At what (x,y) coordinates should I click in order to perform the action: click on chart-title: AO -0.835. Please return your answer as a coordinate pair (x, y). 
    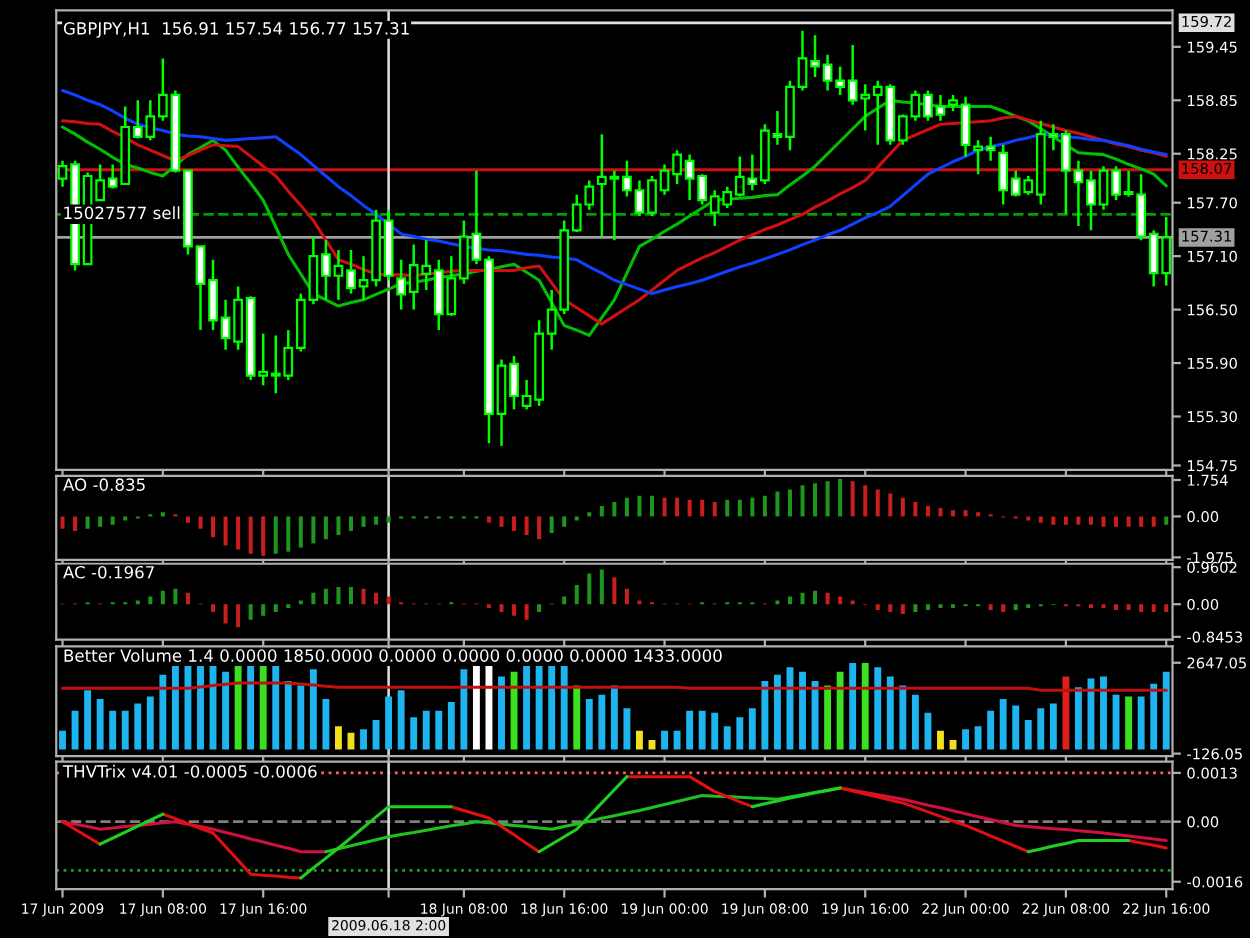
    Looking at the image, I should click on (104, 484).